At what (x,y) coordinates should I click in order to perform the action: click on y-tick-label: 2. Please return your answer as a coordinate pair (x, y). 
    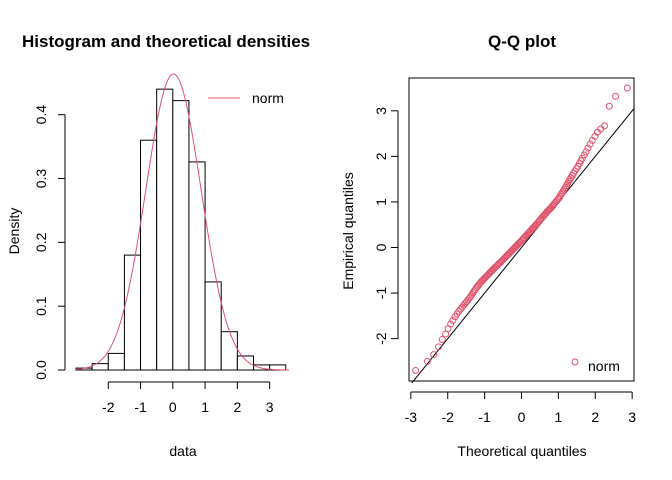
    Looking at the image, I should click on (381, 156).